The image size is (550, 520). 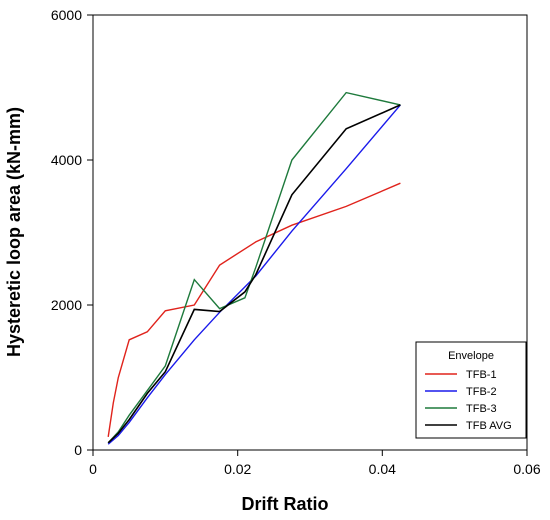 I want to click on x-axis-title: Drift Ratio, so click(x=285, y=504).